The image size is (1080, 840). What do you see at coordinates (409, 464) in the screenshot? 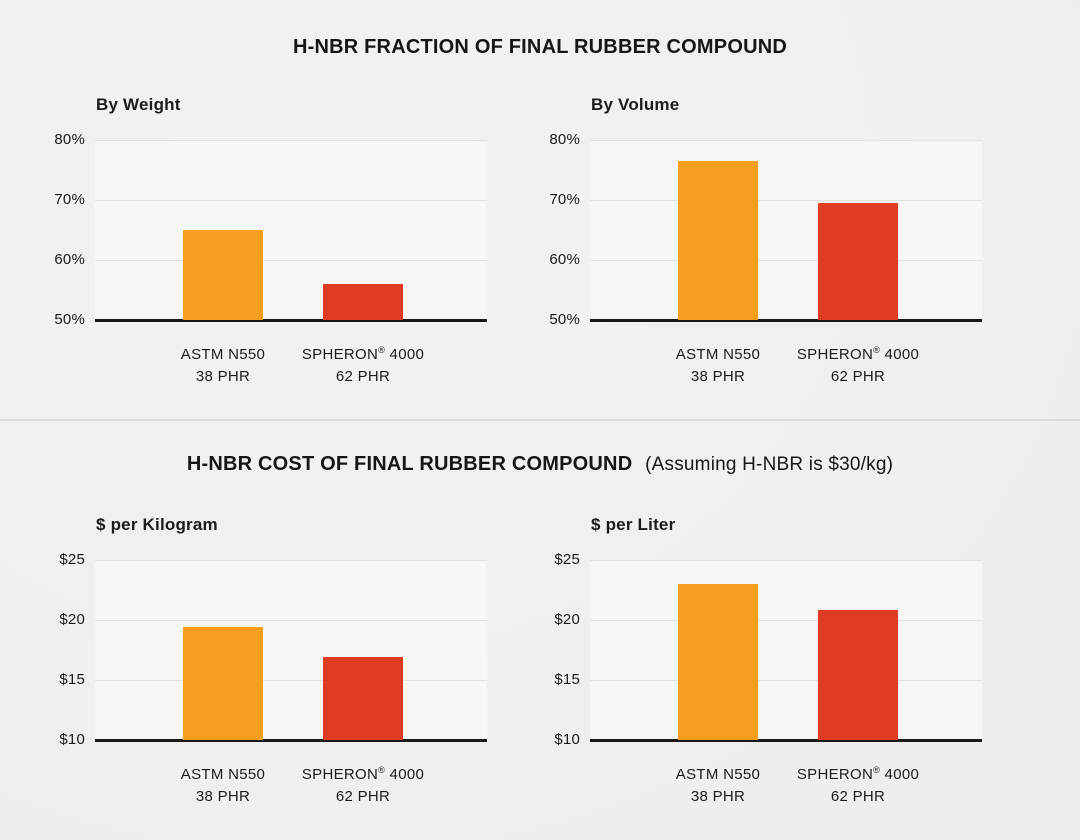
I see `section-title-cost-text: H-NBR COST OF FINAL RUBBER COMPOUND` at bounding box center [409, 464].